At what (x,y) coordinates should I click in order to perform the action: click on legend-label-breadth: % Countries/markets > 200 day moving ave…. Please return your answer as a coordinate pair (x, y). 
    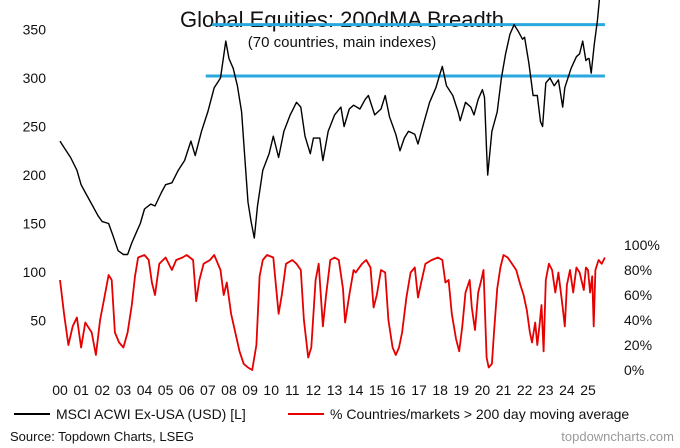
    Looking at the image, I should click on (479, 414).